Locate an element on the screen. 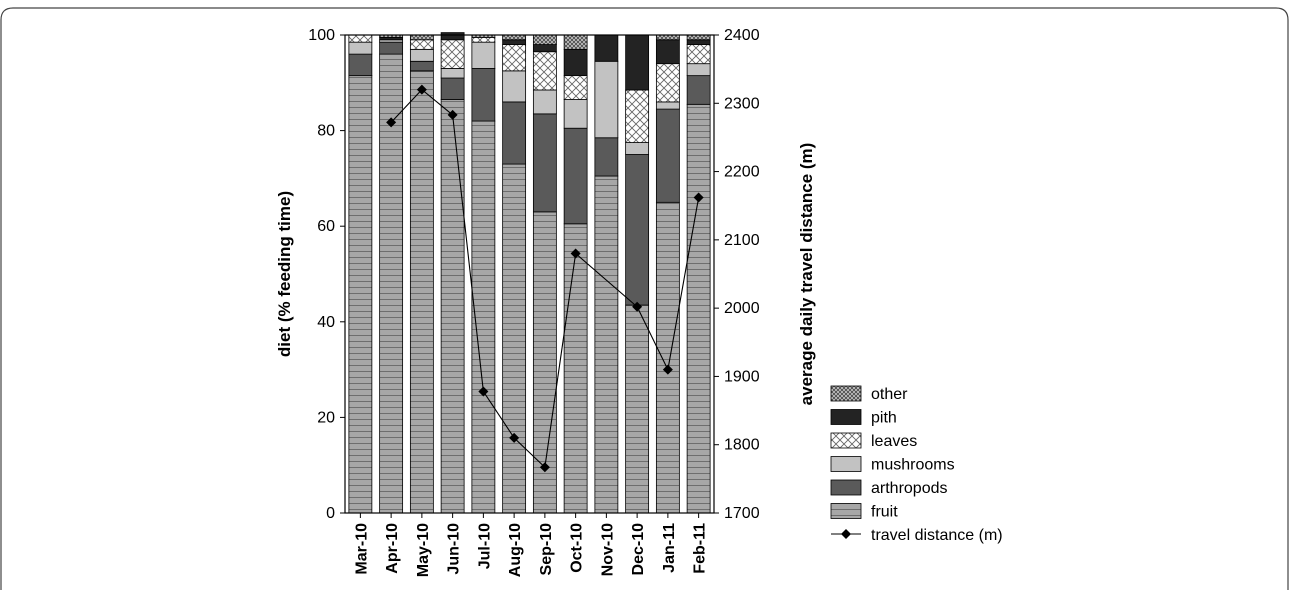 The height and width of the screenshot is (590, 1289). legend-swatch-arthropods is located at coordinates (846, 487).